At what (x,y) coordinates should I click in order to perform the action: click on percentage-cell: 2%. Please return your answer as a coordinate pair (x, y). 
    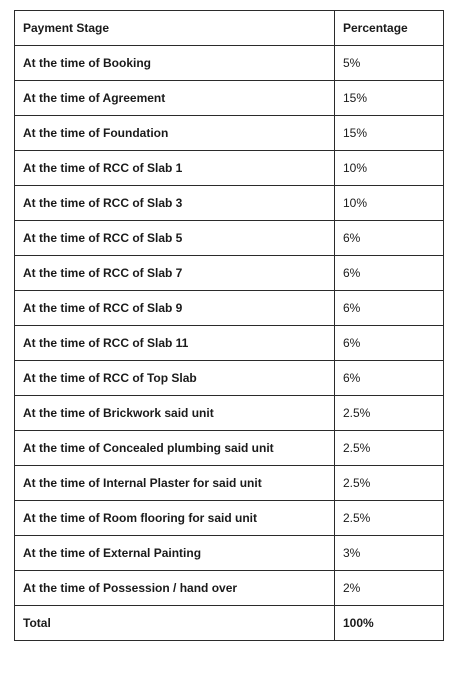
    Looking at the image, I should click on (389, 588).